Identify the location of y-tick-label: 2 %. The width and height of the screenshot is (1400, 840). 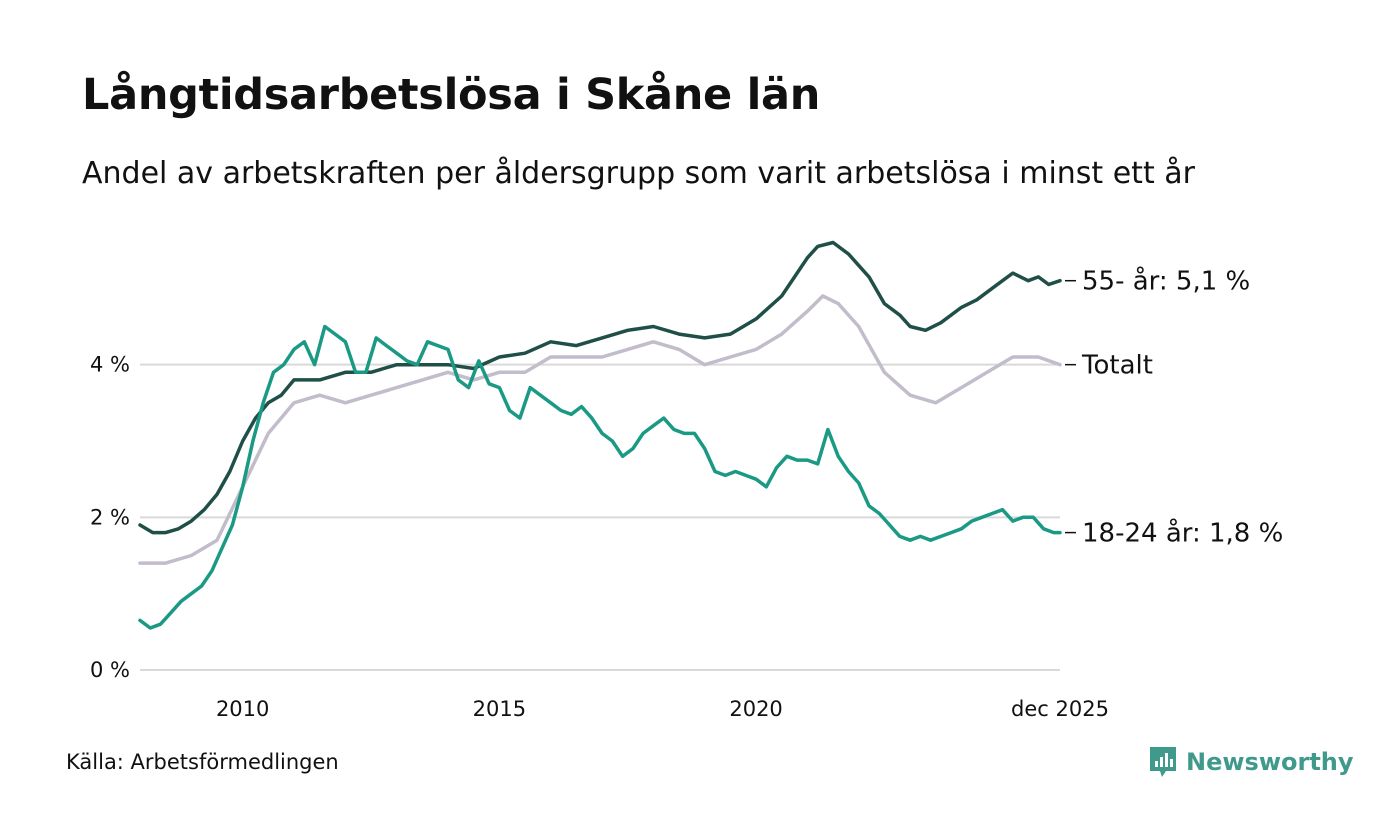
(110, 517).